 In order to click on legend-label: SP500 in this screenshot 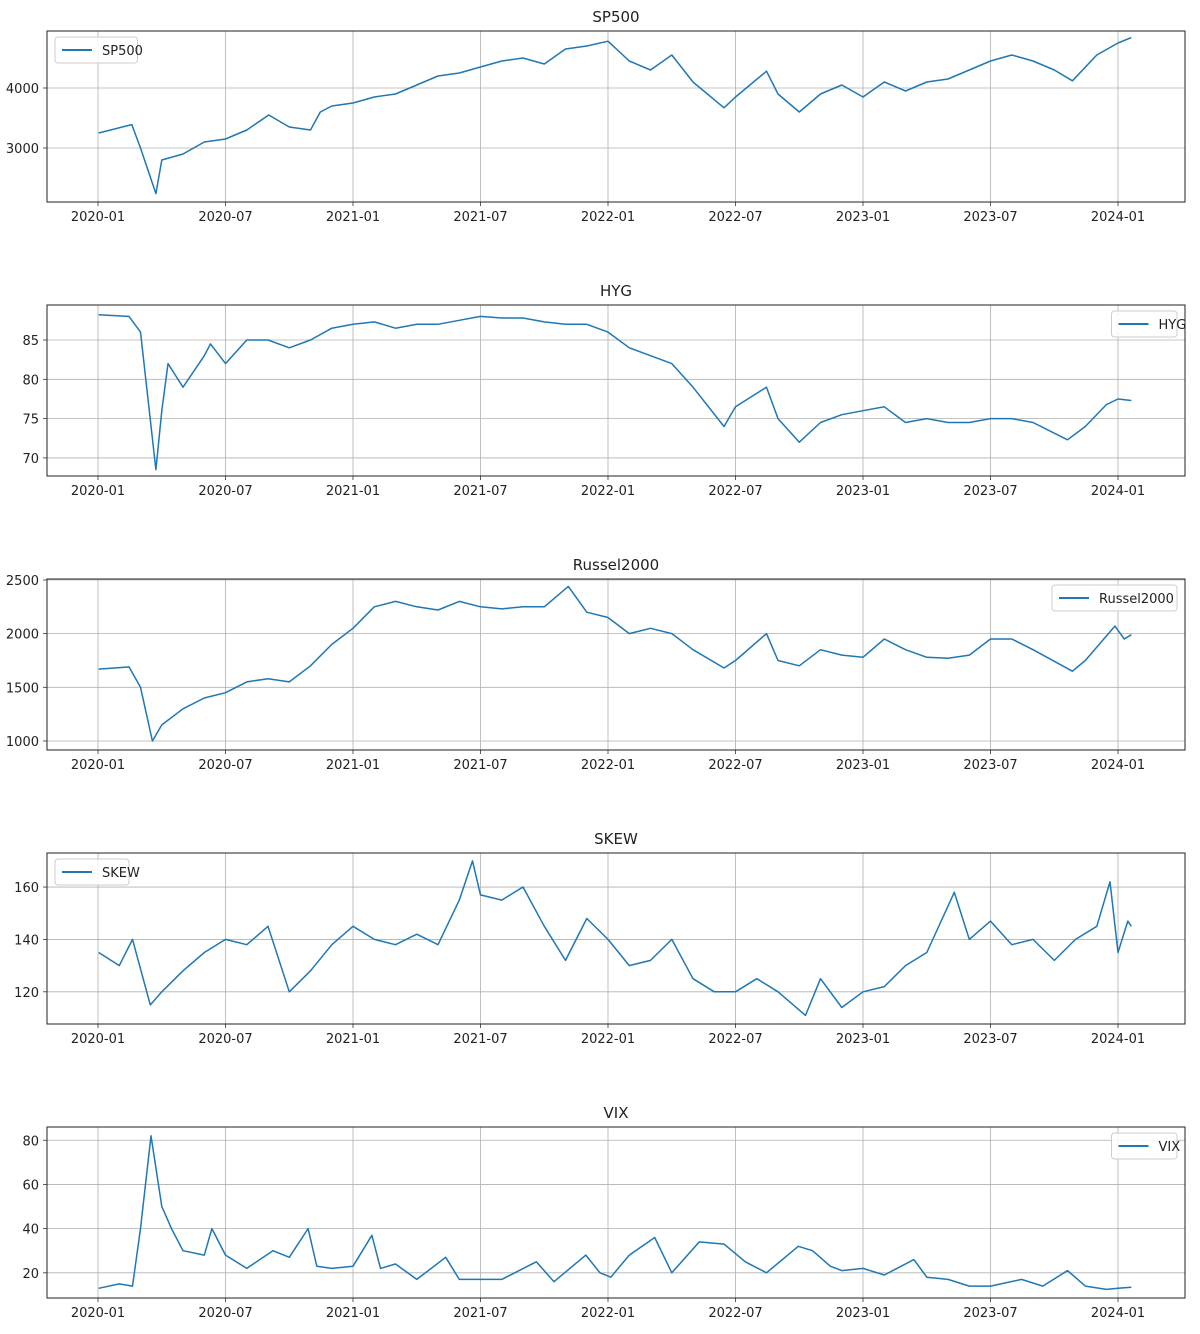, I will do `click(122, 51)`.